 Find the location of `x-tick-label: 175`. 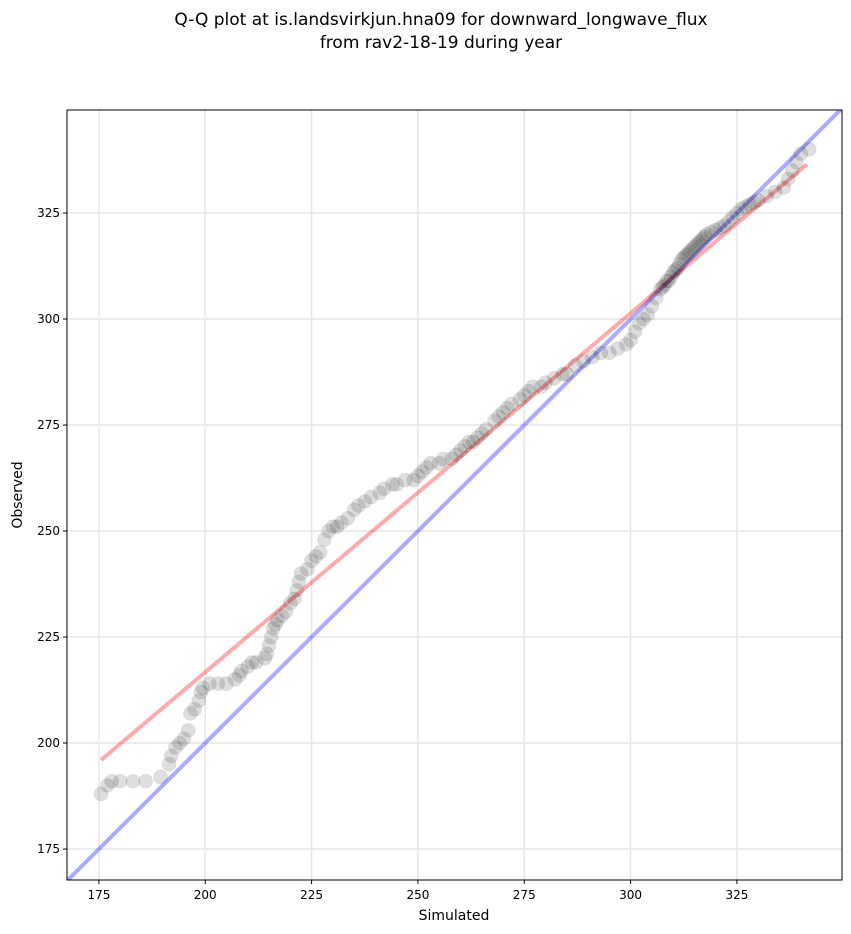

x-tick-label: 175 is located at coordinates (98, 895).